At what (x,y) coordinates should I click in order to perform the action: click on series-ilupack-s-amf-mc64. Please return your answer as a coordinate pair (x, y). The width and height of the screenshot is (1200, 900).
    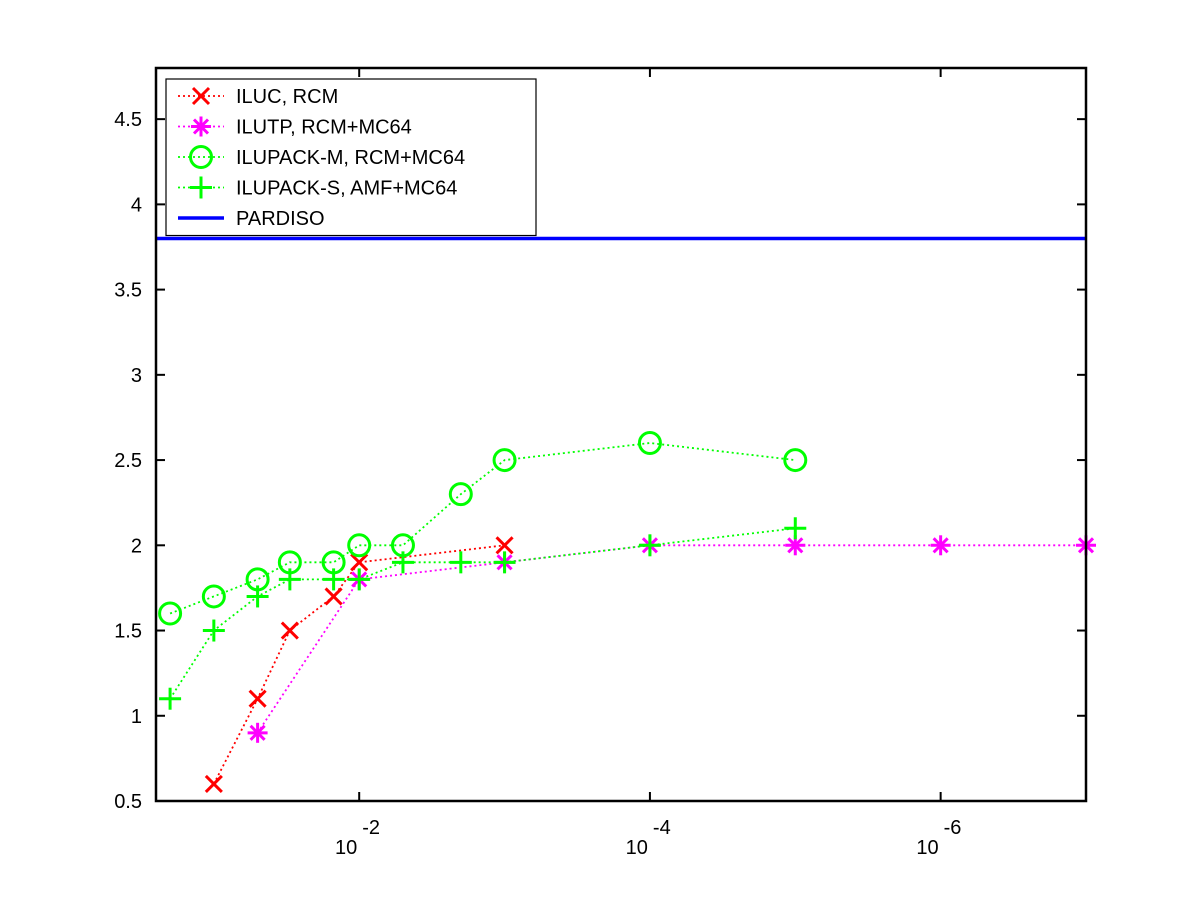
    Looking at the image, I should click on (483, 613).